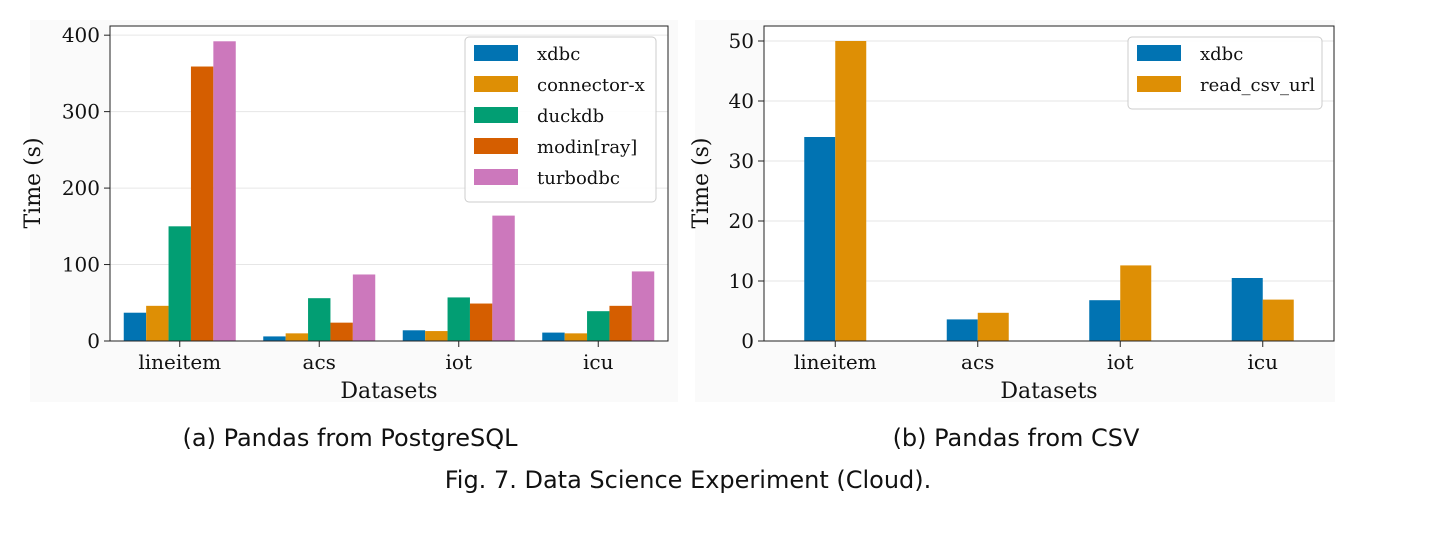 The width and height of the screenshot is (1445, 534). I want to click on chart-a-legend: xdbc connector-x duckdb modin[ray] turbodbc, so click(560, 119).